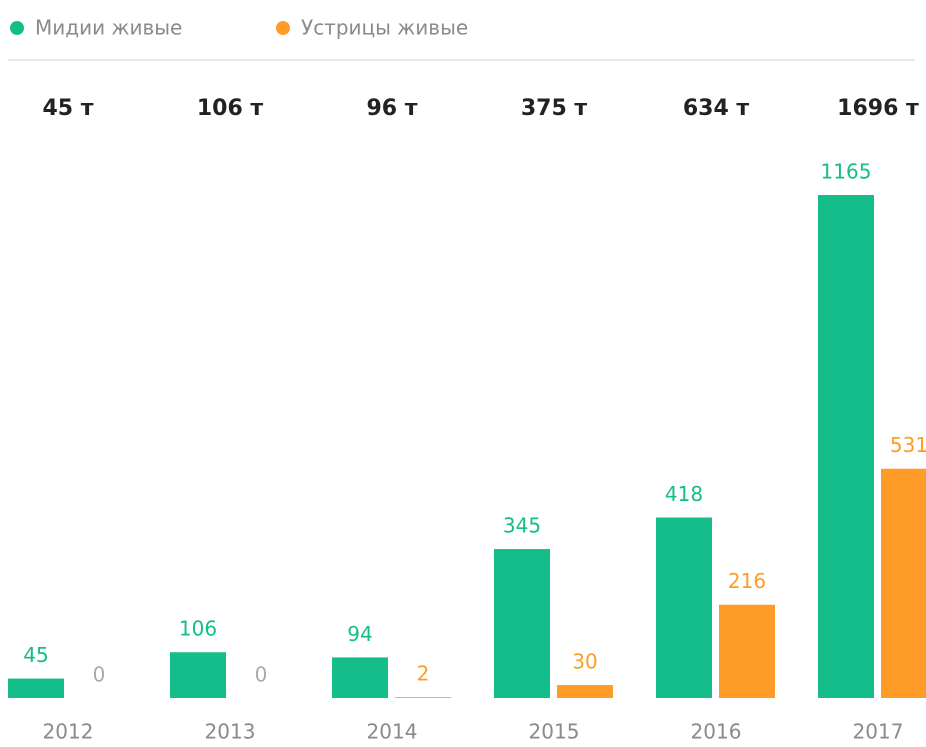 This screenshot has width=926, height=747. What do you see at coordinates (108, 28) in the screenshot?
I see `legend-label: Мидии живые` at bounding box center [108, 28].